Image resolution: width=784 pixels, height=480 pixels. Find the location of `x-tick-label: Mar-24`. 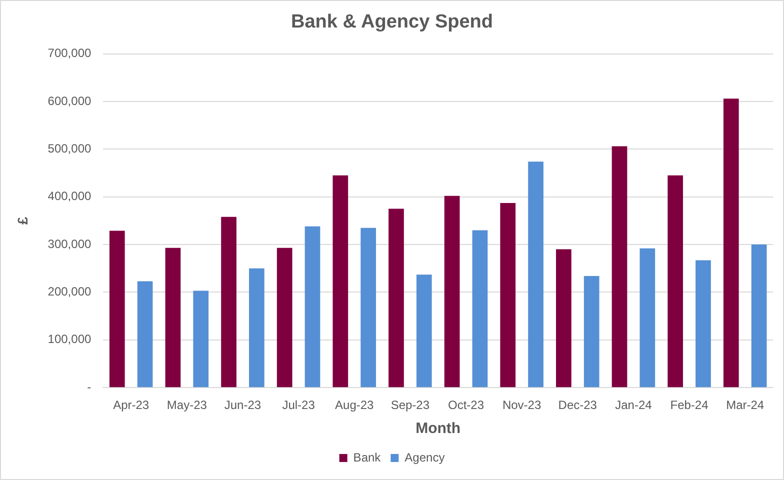

x-tick-label: Mar-24 is located at coordinates (745, 405).